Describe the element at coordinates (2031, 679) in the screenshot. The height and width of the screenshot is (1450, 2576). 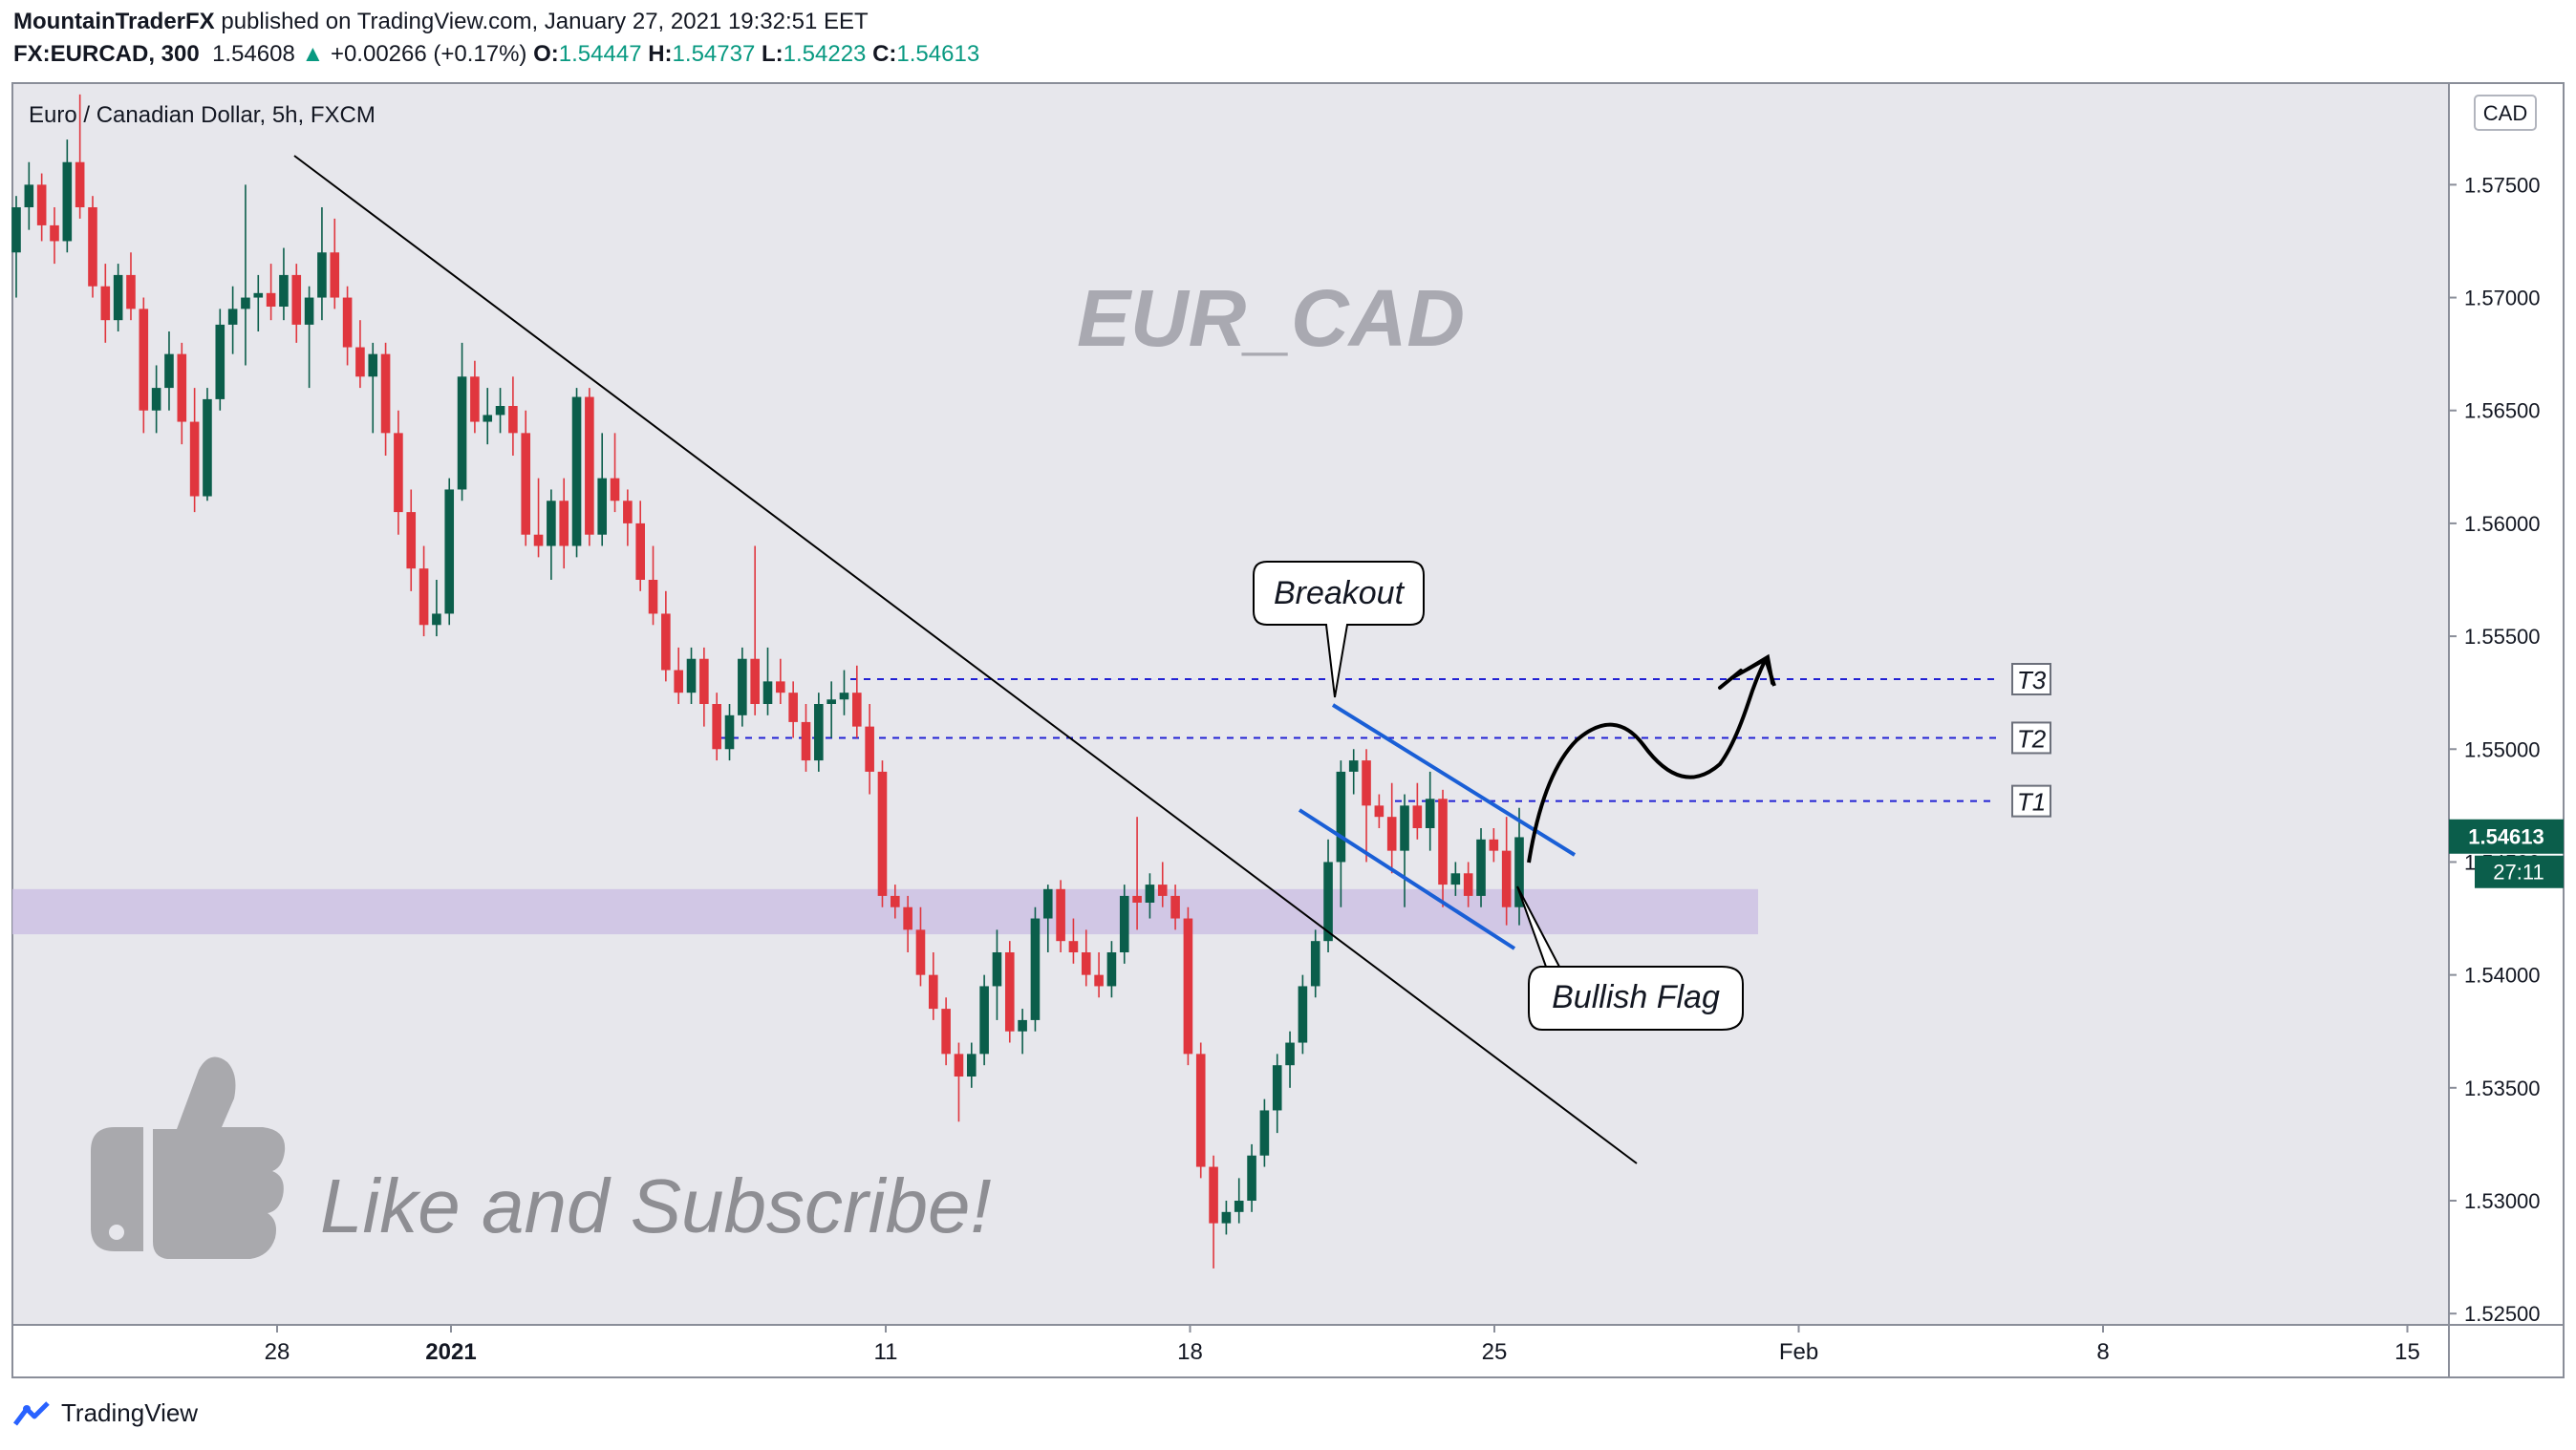
I see `target-box-t3` at that location.